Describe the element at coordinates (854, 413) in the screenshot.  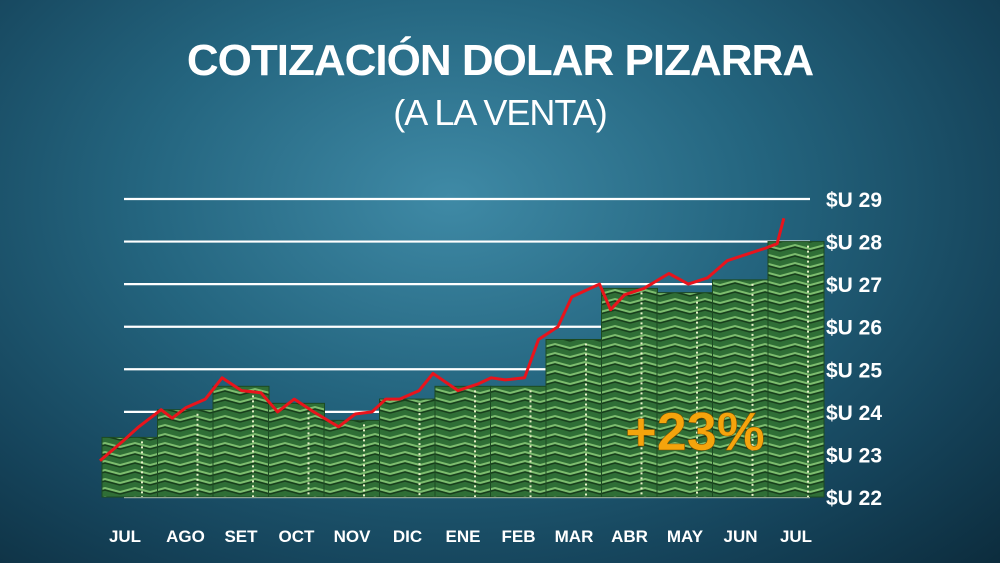
I see `y-tick-label: $U 24` at that location.